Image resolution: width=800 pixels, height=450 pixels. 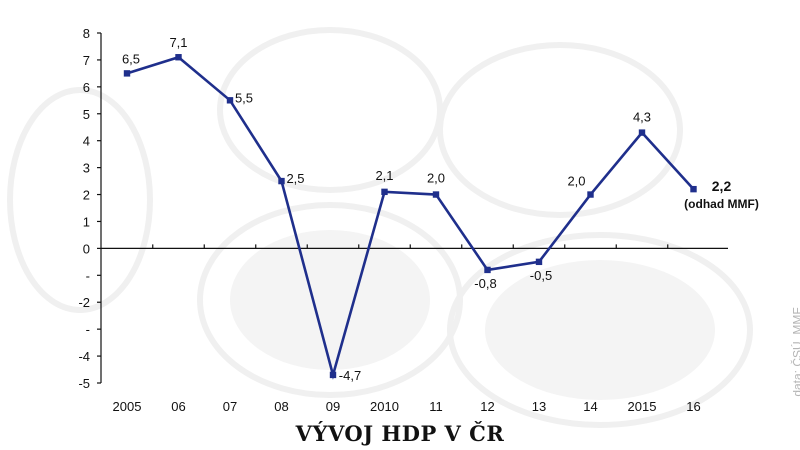 I want to click on data-label: 4,3, so click(x=642, y=117).